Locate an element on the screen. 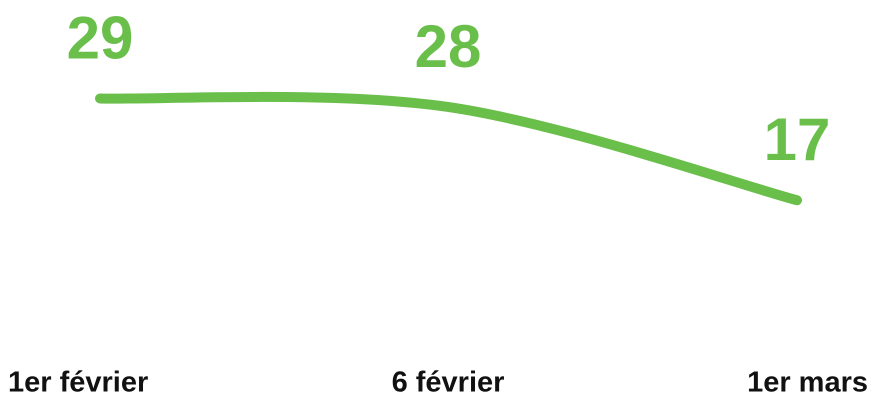 Image resolution: width=876 pixels, height=401 pixels. data-label: 29 is located at coordinates (100, 37).